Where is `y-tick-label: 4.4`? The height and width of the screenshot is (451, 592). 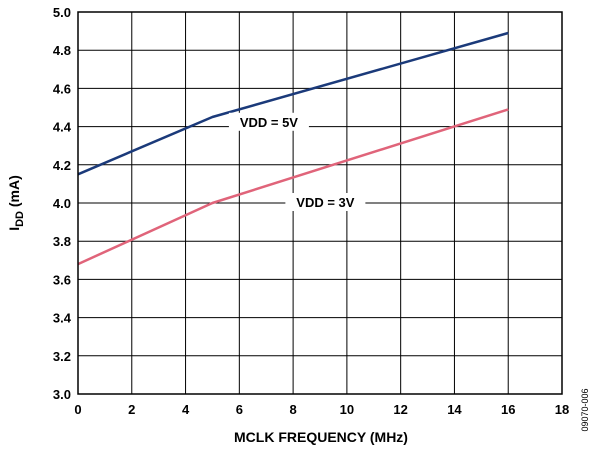 y-tick-label: 4.4 is located at coordinates (62, 127).